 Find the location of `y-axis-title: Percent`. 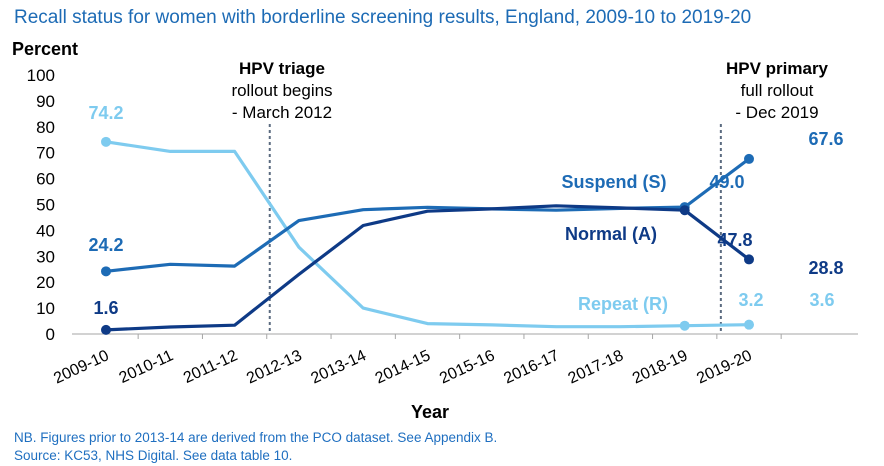

y-axis-title: Percent is located at coordinates (45, 49).